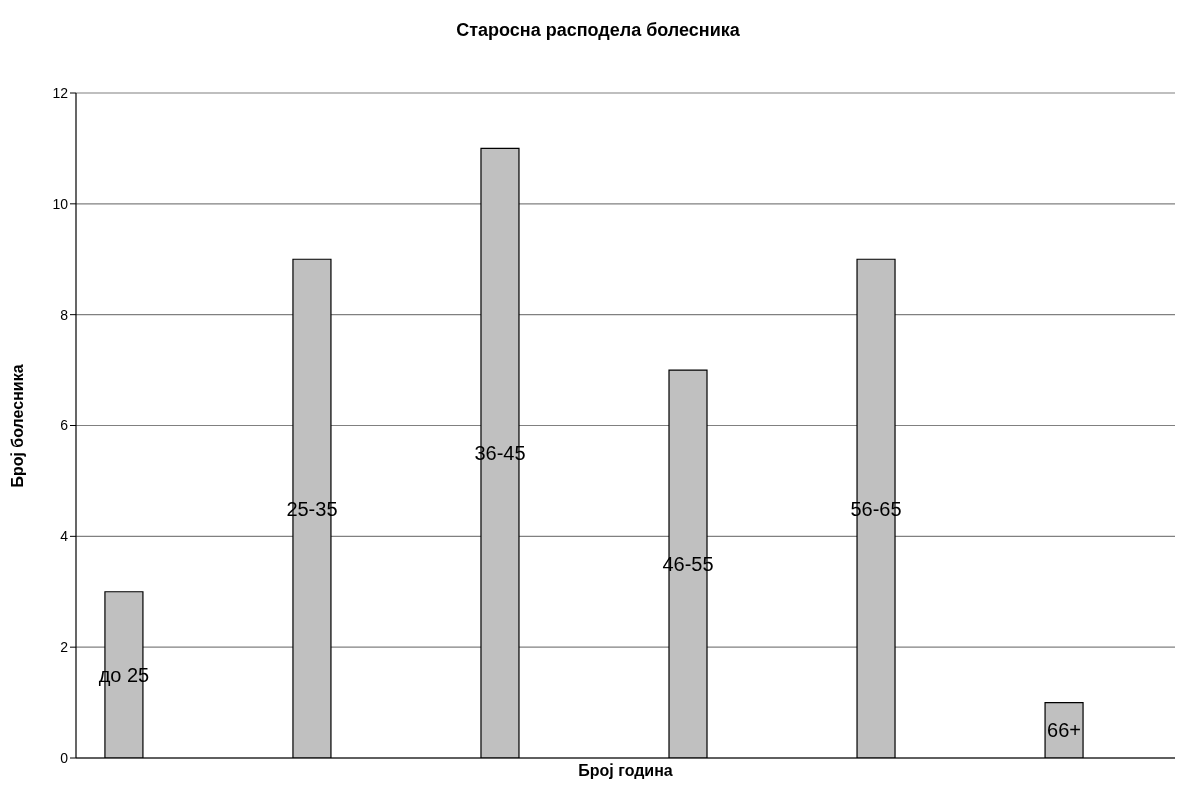  What do you see at coordinates (18, 425) in the screenshot?
I see `y-axis-title: Број болесника` at bounding box center [18, 425].